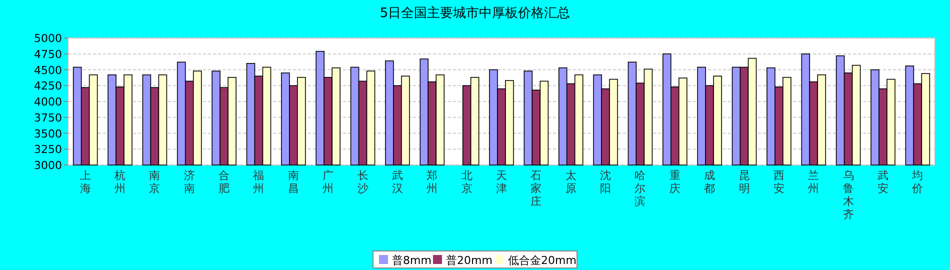 The height and width of the screenshot is (270, 950). I want to click on x-tick-label: 福州, so click(258, 182).